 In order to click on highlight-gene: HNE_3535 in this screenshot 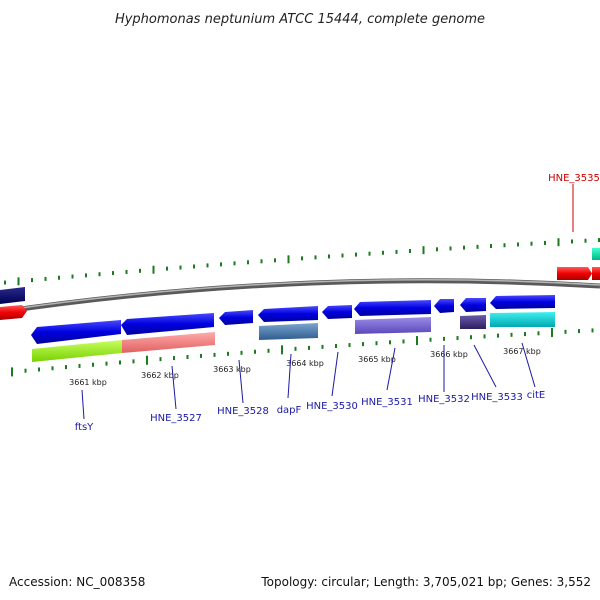, I will do `click(574, 202)`.